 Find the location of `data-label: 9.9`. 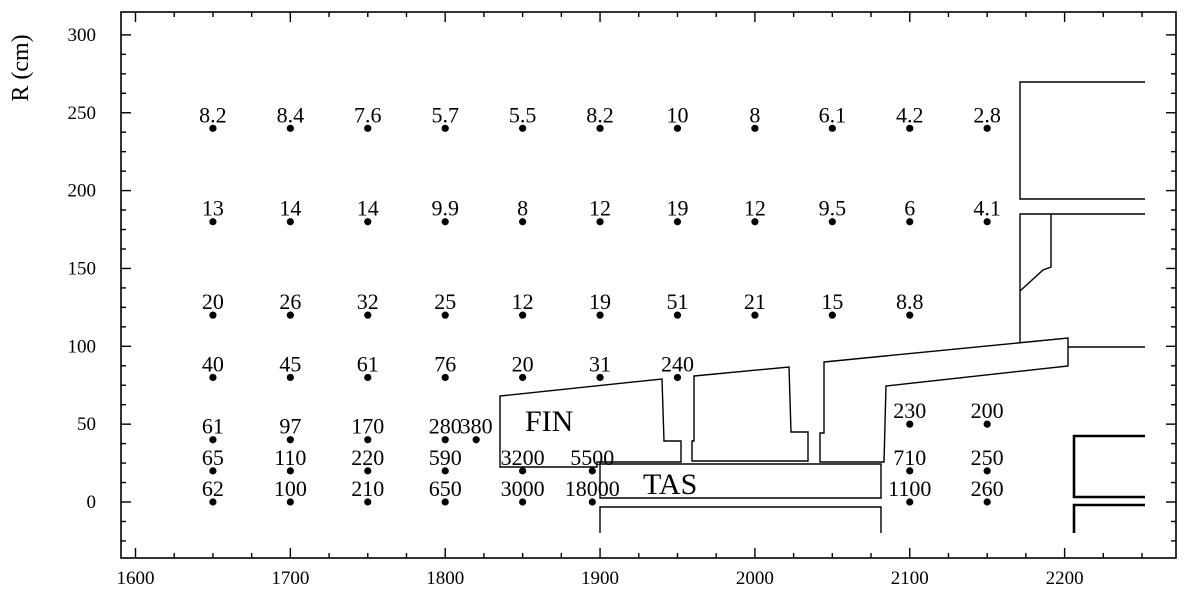

data-label: 9.9 is located at coordinates (445, 208).